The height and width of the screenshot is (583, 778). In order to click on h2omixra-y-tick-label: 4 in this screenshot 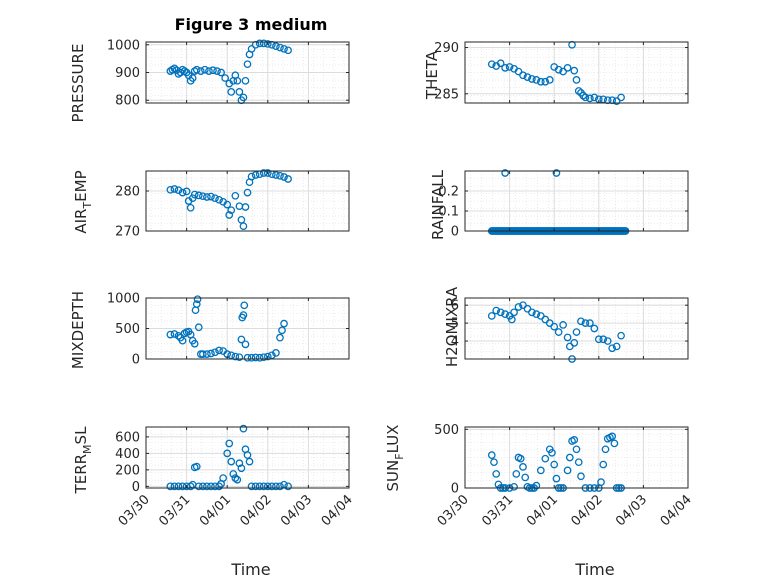, I will do `click(455, 342)`.